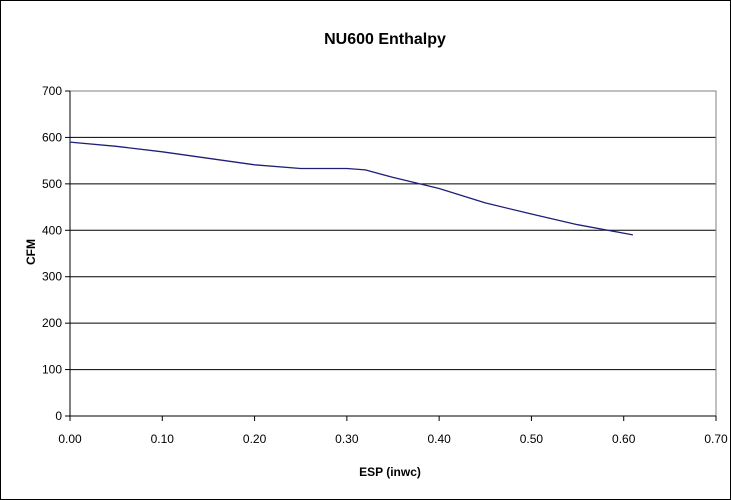 This screenshot has width=731, height=500. What do you see at coordinates (532, 439) in the screenshot?
I see `x-tick-label-0.50: 0.50` at bounding box center [532, 439].